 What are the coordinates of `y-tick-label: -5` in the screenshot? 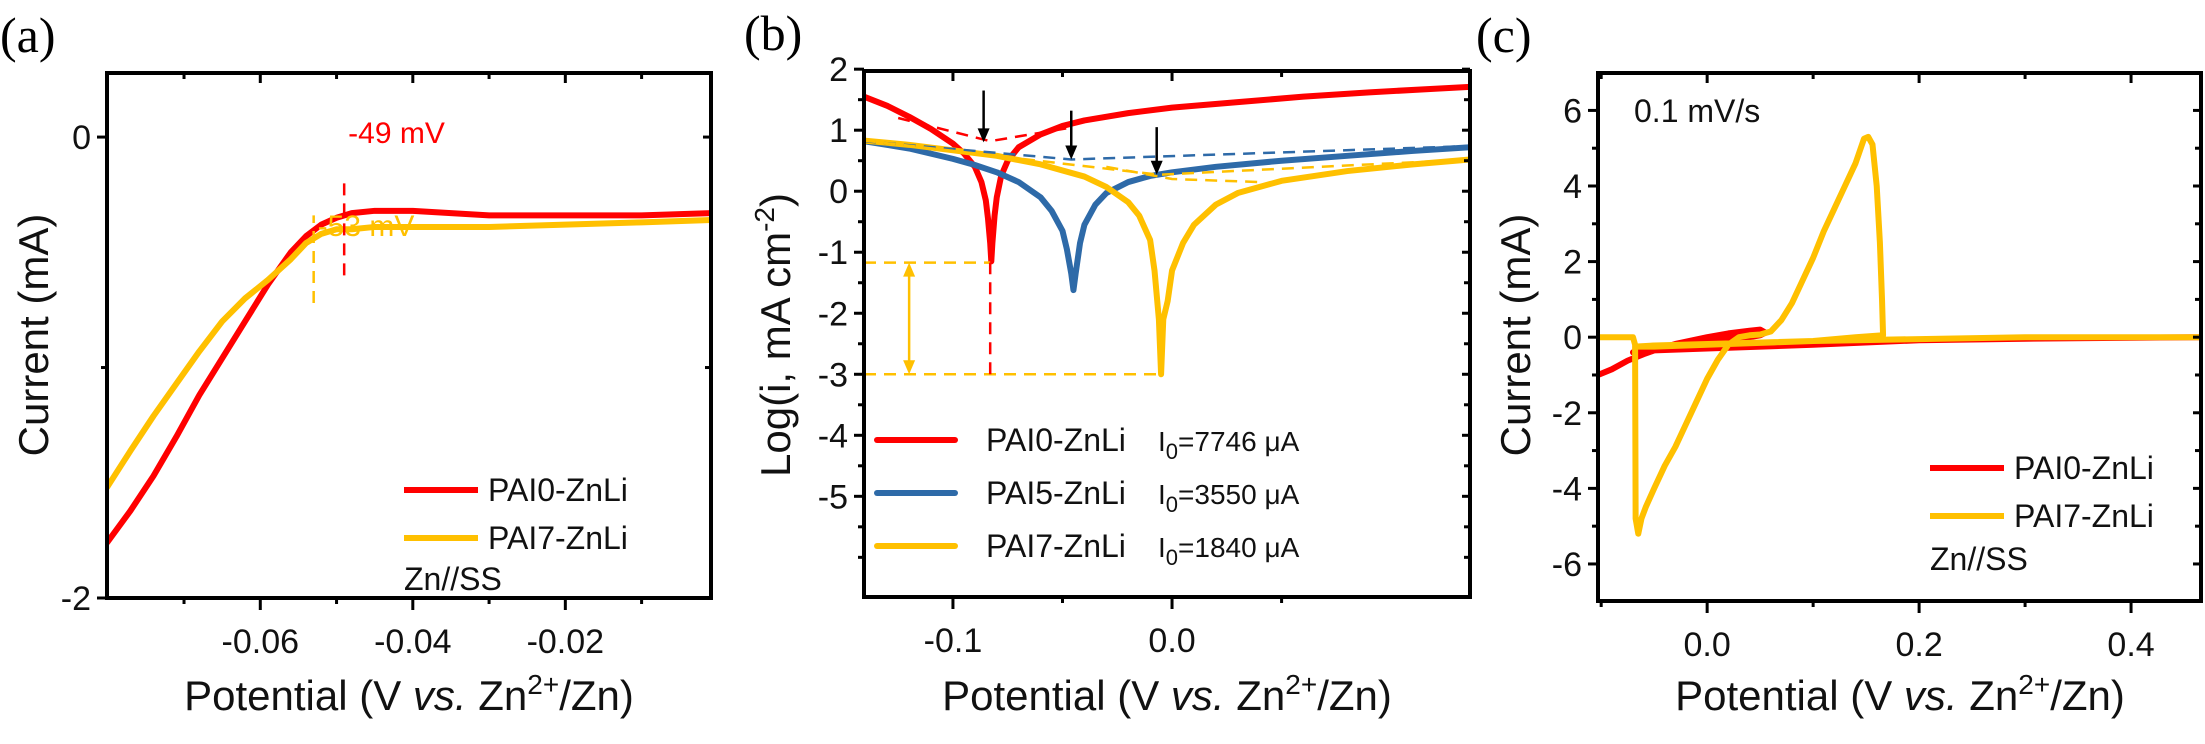 It's located at (833, 497).